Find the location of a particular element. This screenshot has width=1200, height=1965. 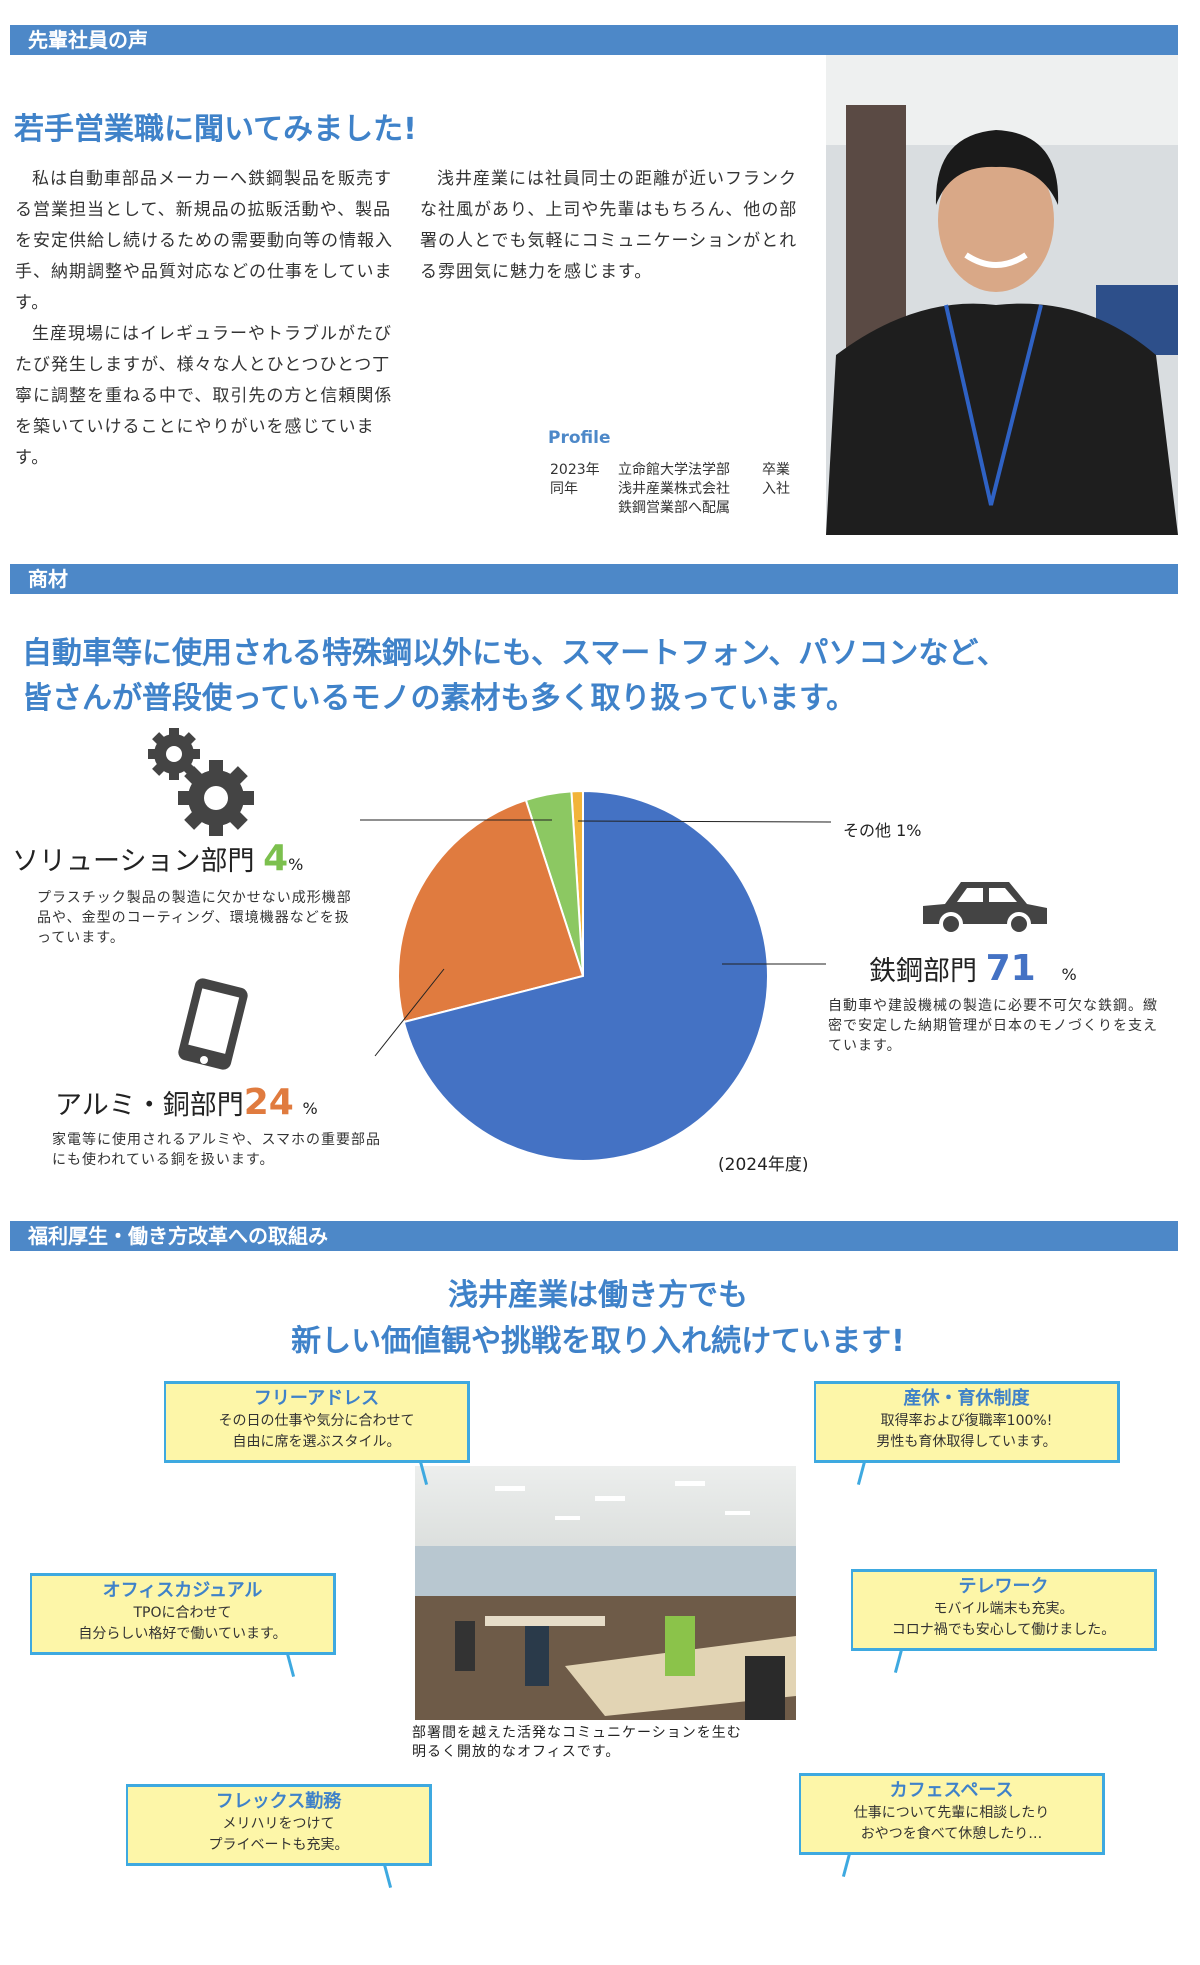

bubble-telework: テレワーク モバイル端末も充実。 コロナ禍でも安心して働けました。 is located at coordinates (1004, 1610).